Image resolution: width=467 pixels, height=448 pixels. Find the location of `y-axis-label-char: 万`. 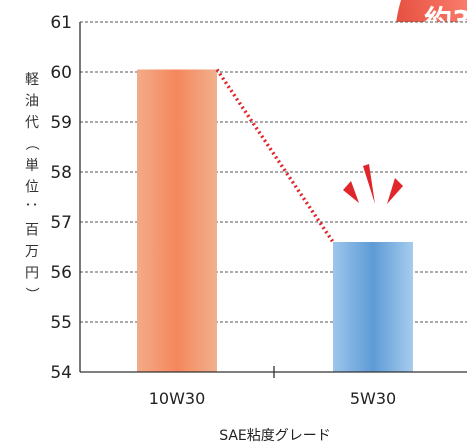

y-axis-label-char: 万 is located at coordinates (32, 252).